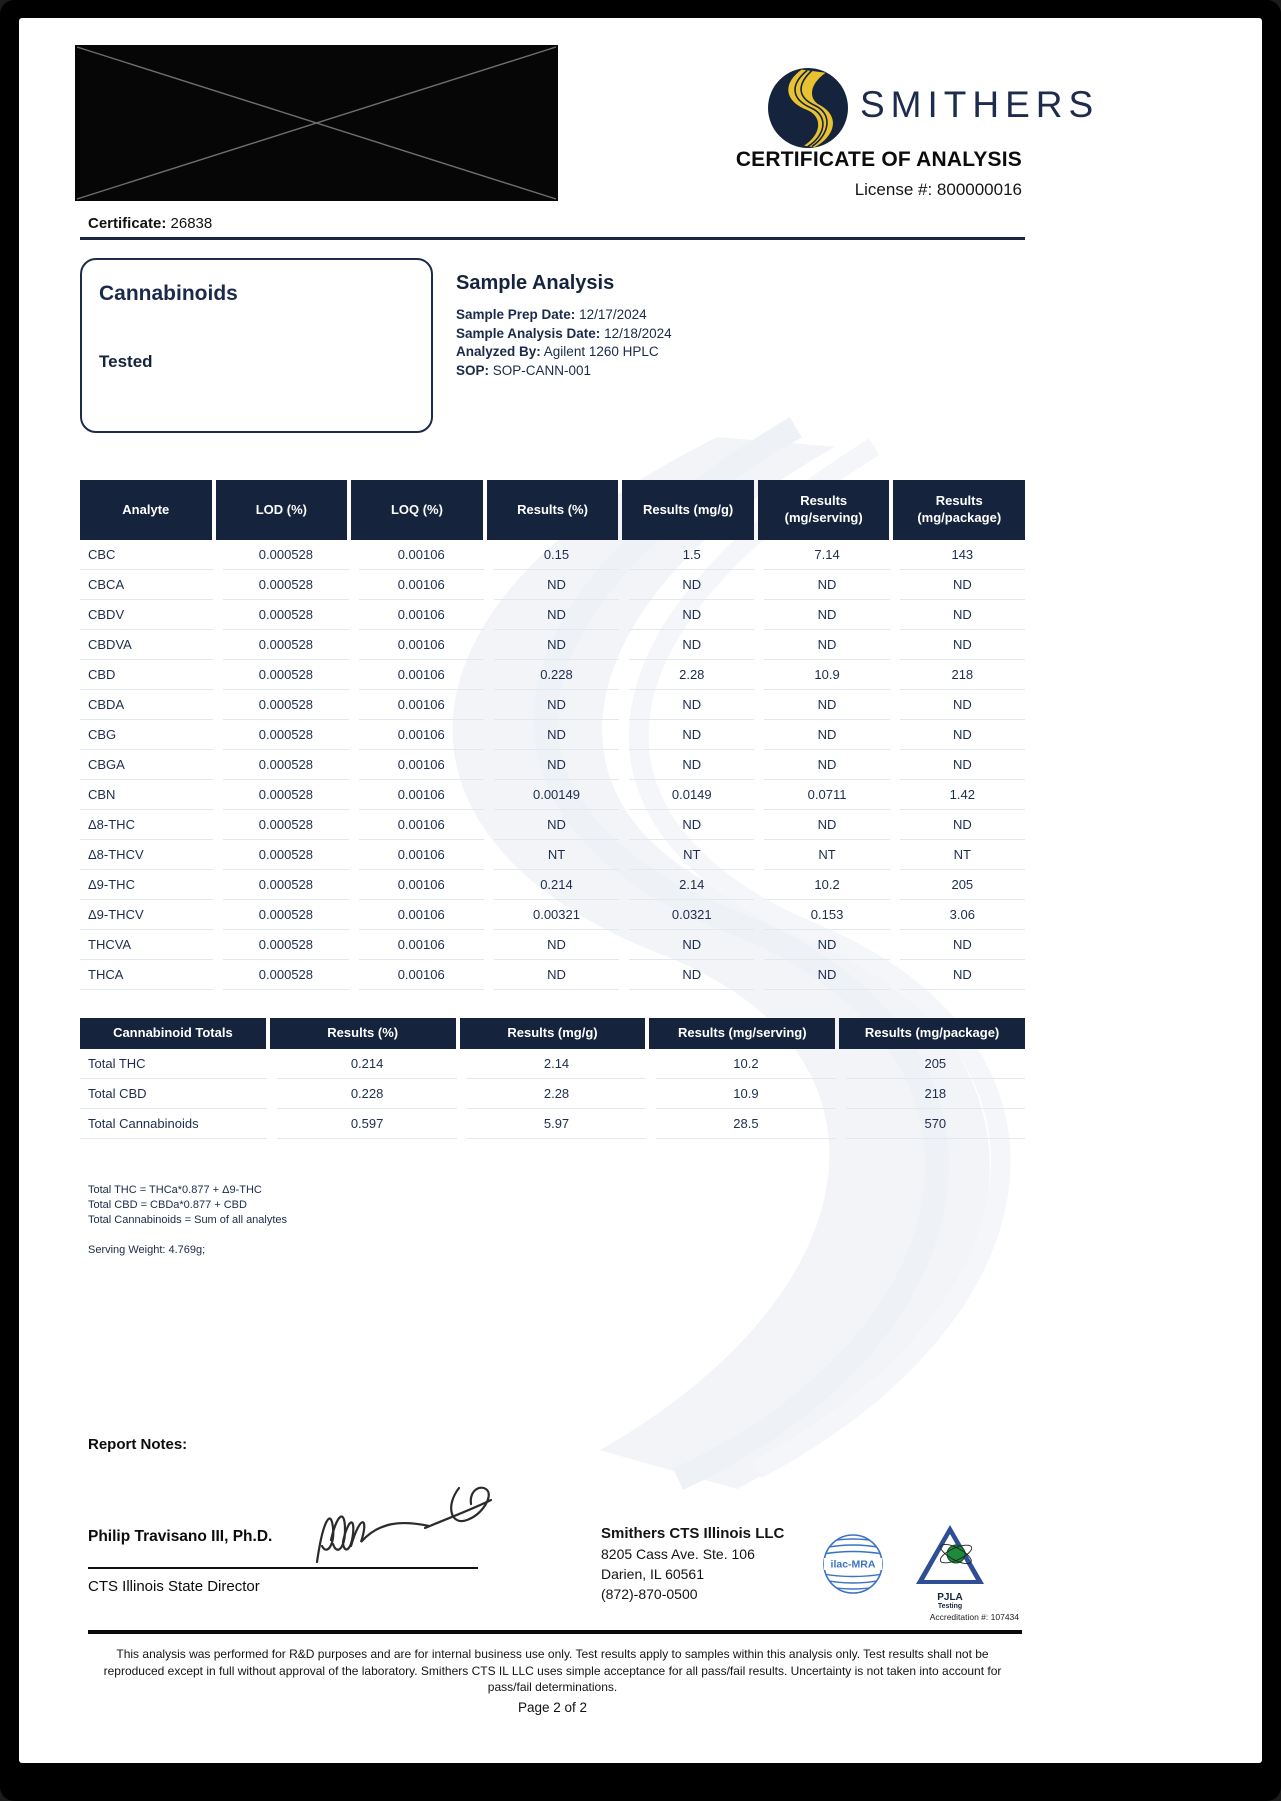 This screenshot has width=1281, height=1801. What do you see at coordinates (147, 735) in the screenshot?
I see `analyte-name: CBG` at bounding box center [147, 735].